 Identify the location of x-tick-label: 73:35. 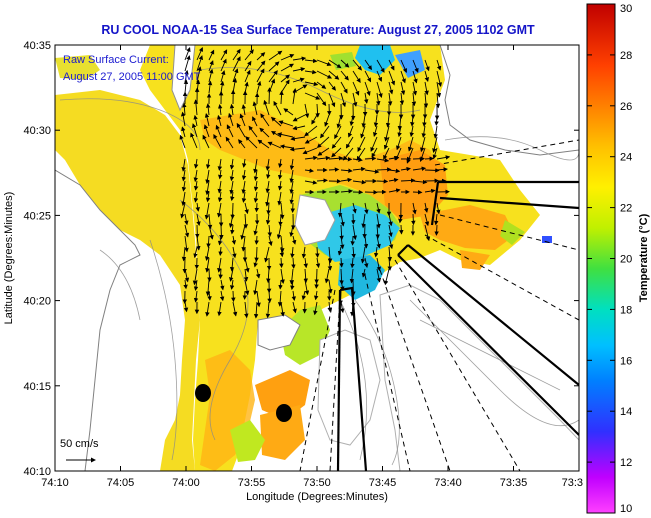
(514, 483).